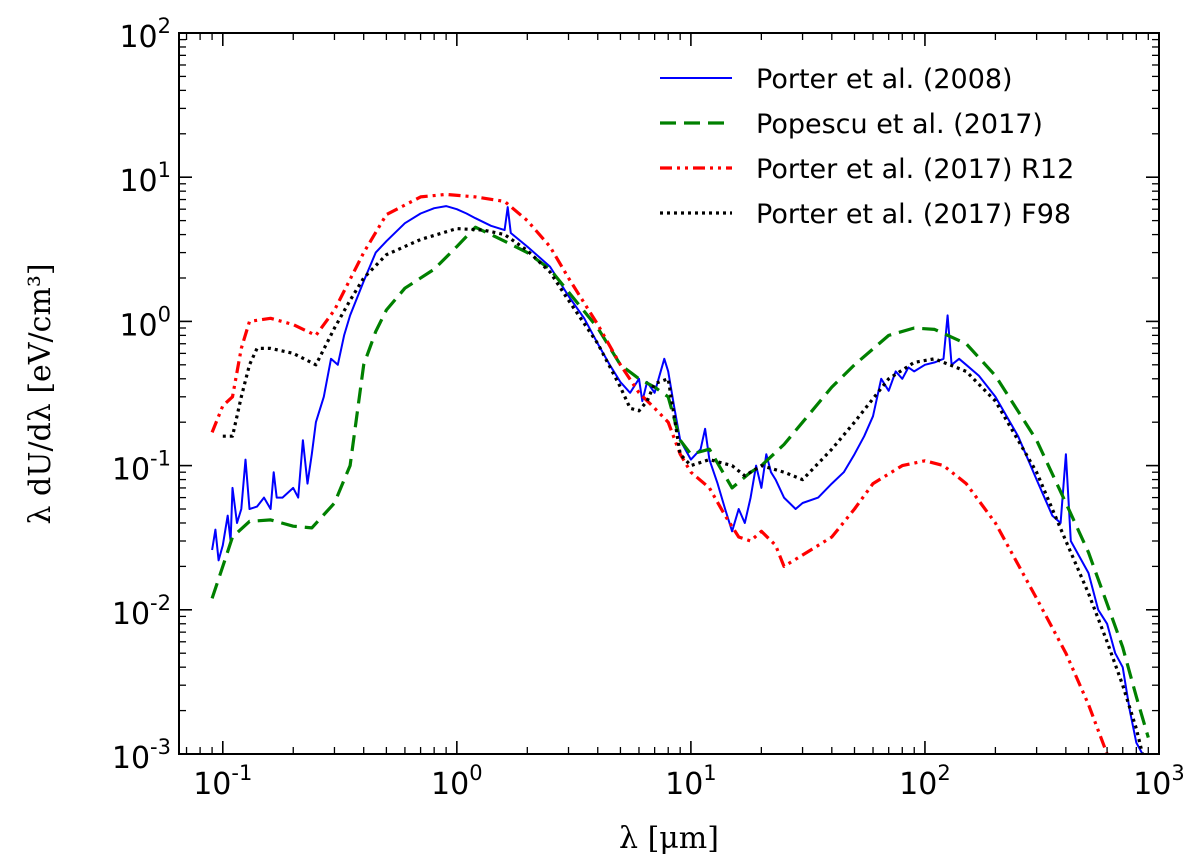  I want to click on y-tick-label: 10¹, so click(145, 178).